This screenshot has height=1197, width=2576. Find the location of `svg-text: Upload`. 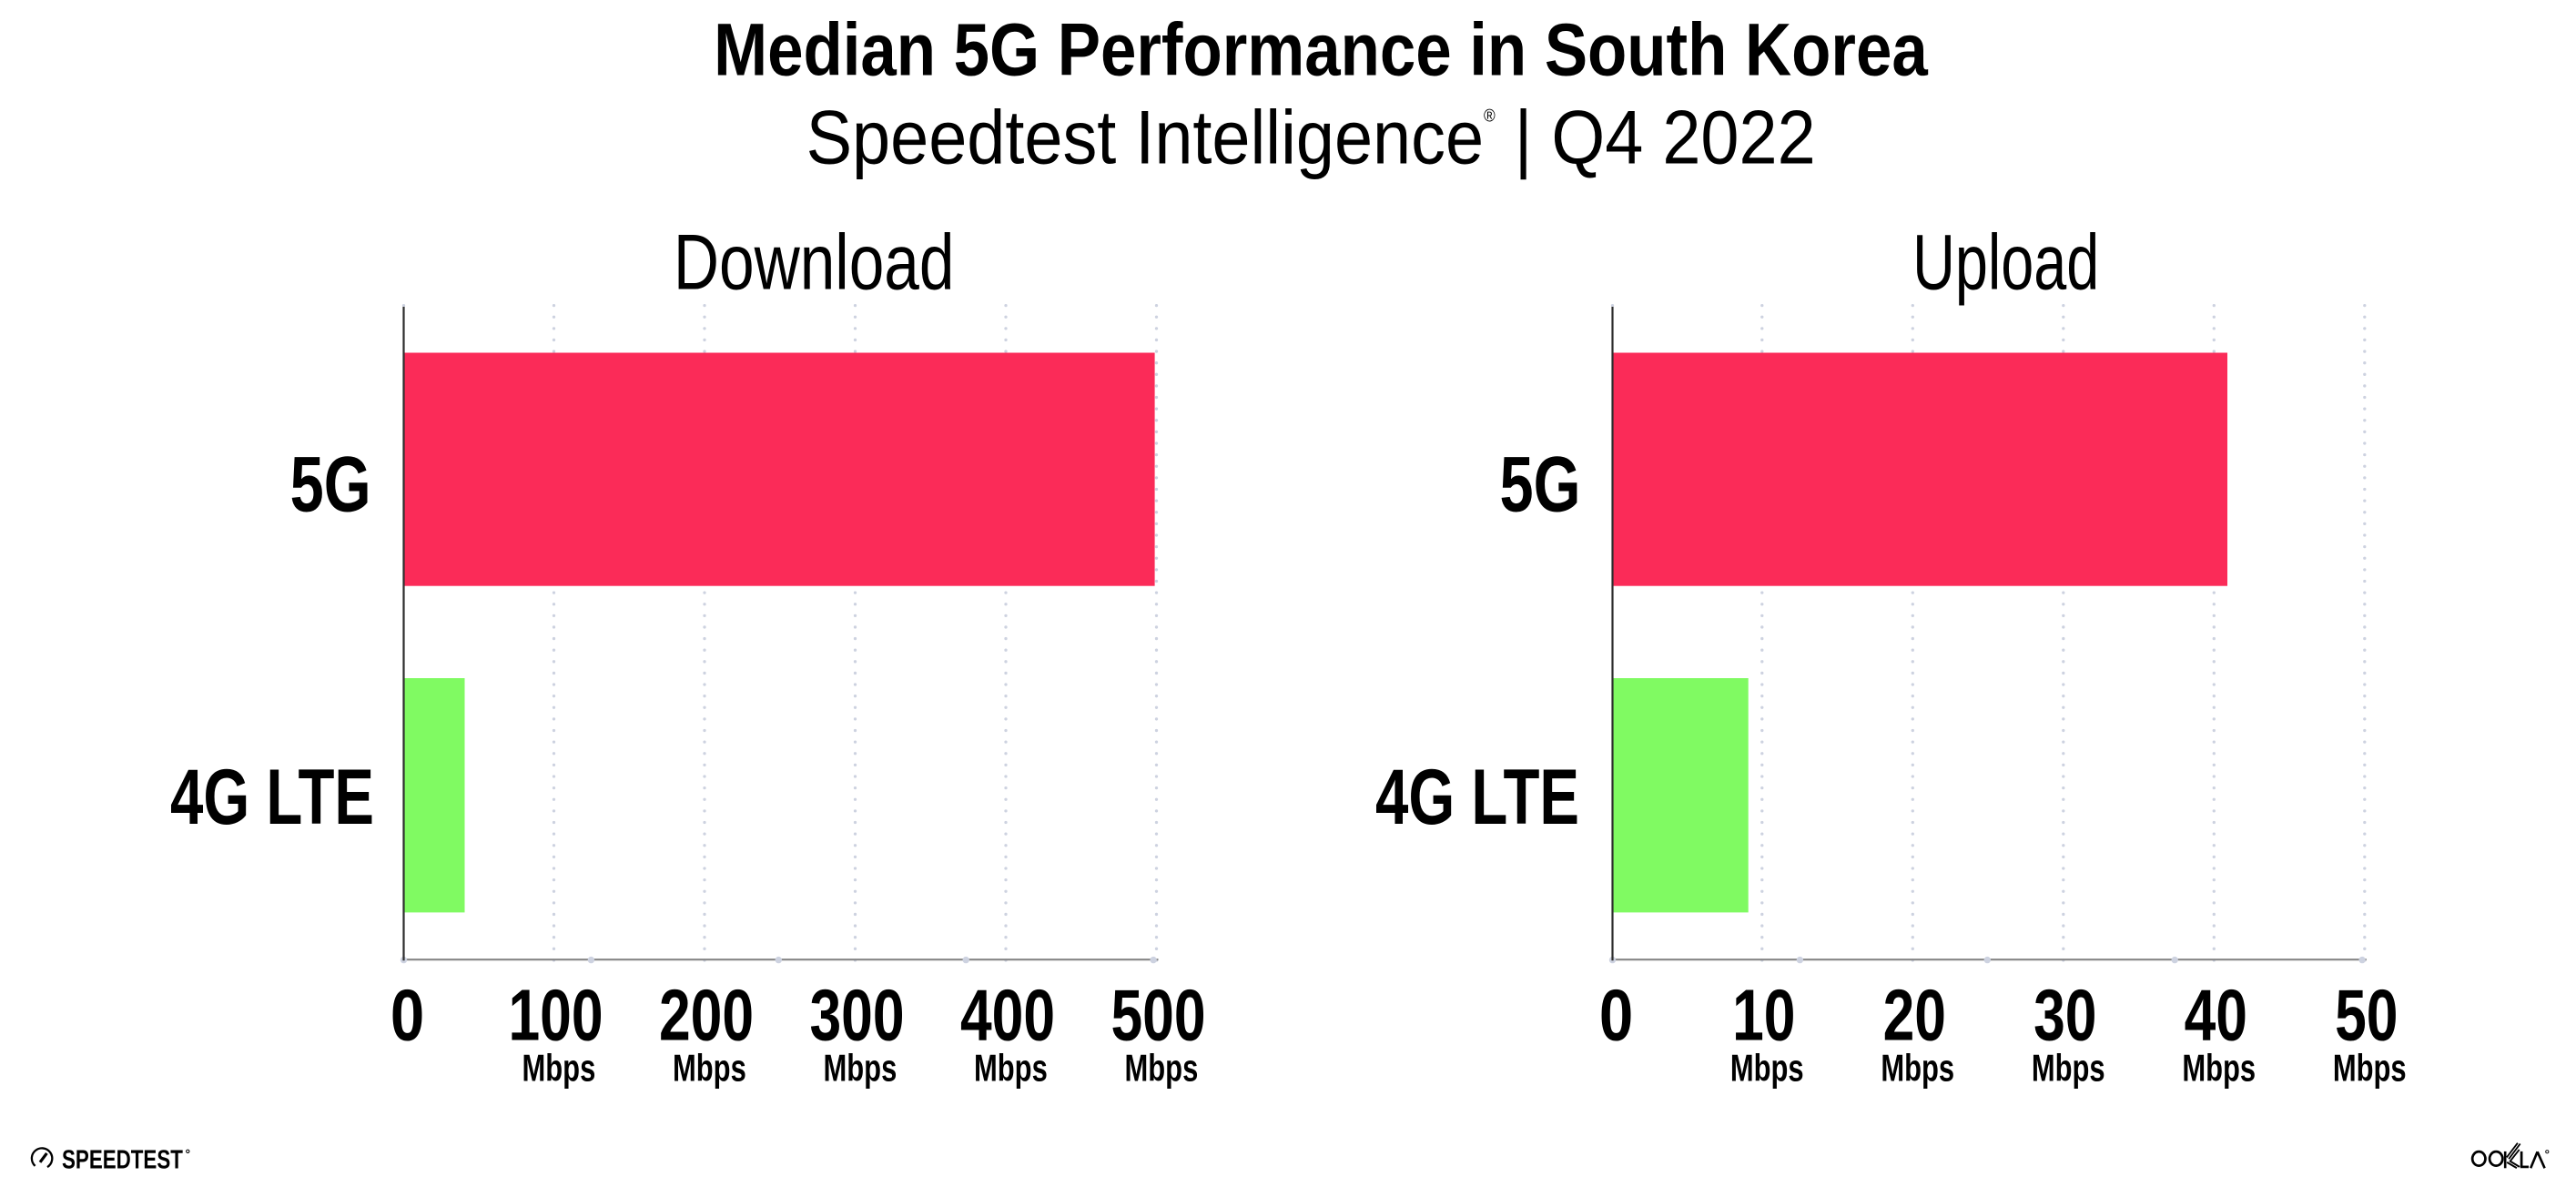

svg-text: Upload is located at coordinates (2005, 262).